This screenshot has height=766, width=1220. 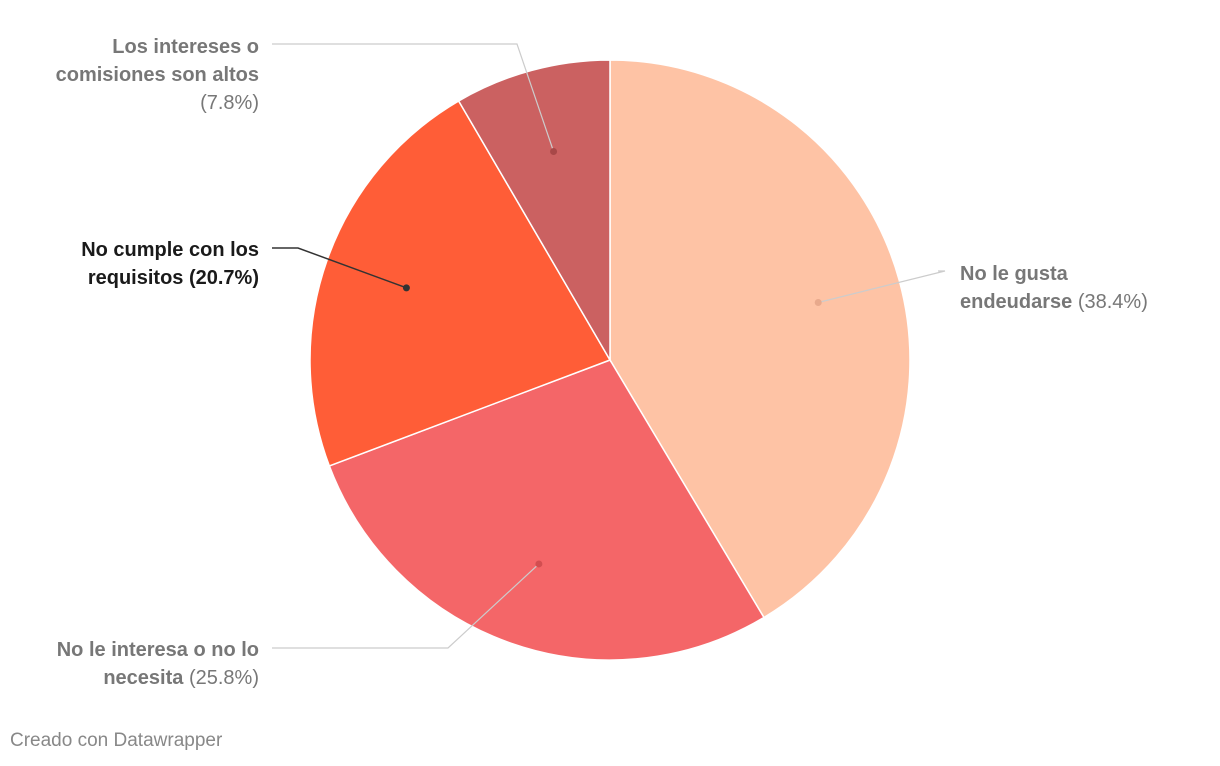 I want to click on slice-label: No le gusta endeudarse (38.4%), so click(x=1054, y=288).